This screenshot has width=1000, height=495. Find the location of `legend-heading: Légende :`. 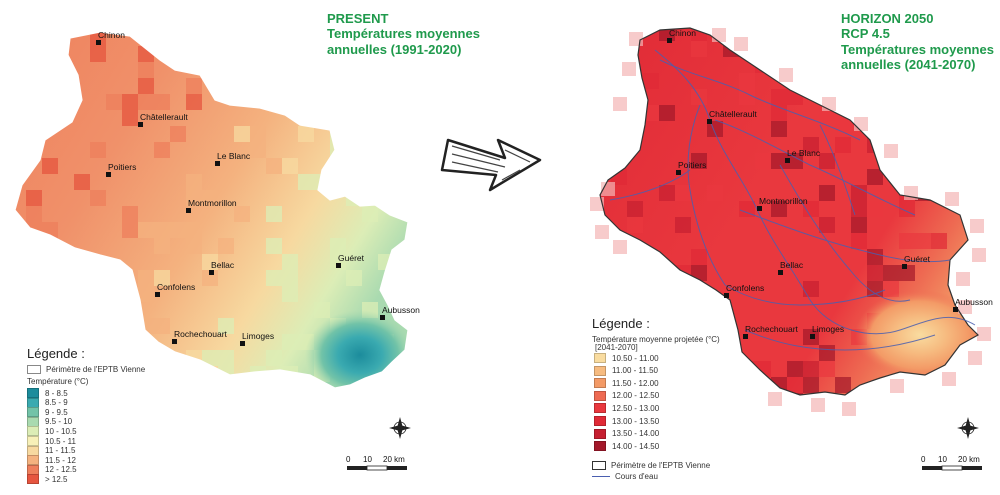

legend-heading: Légende : is located at coordinates (56, 353).